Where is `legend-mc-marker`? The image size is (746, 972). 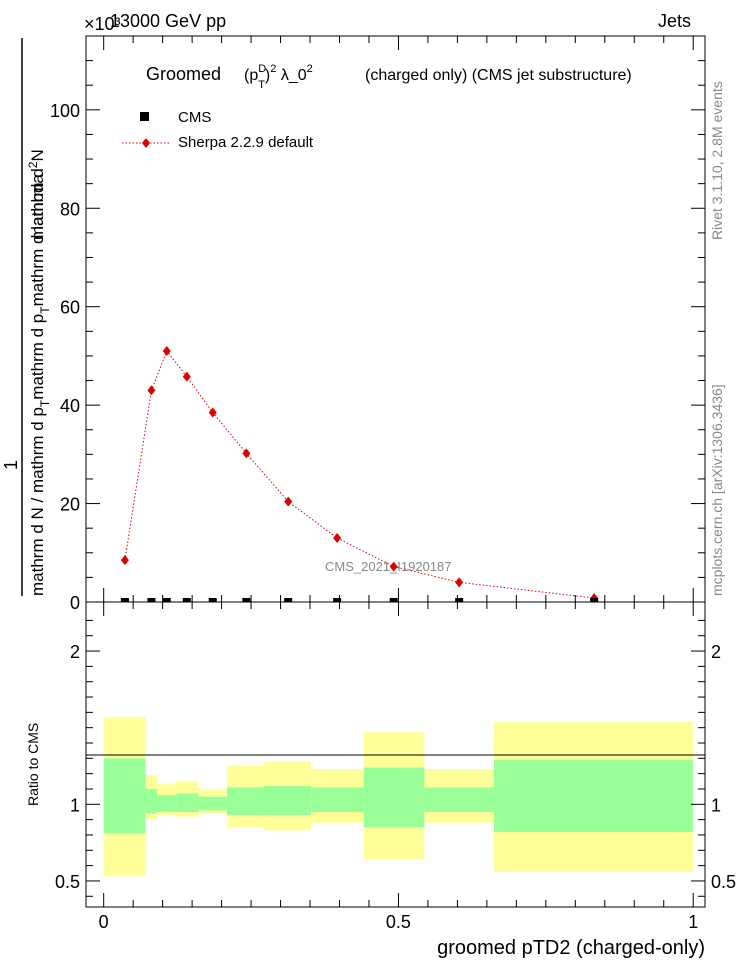 legend-mc-marker is located at coordinates (146, 143).